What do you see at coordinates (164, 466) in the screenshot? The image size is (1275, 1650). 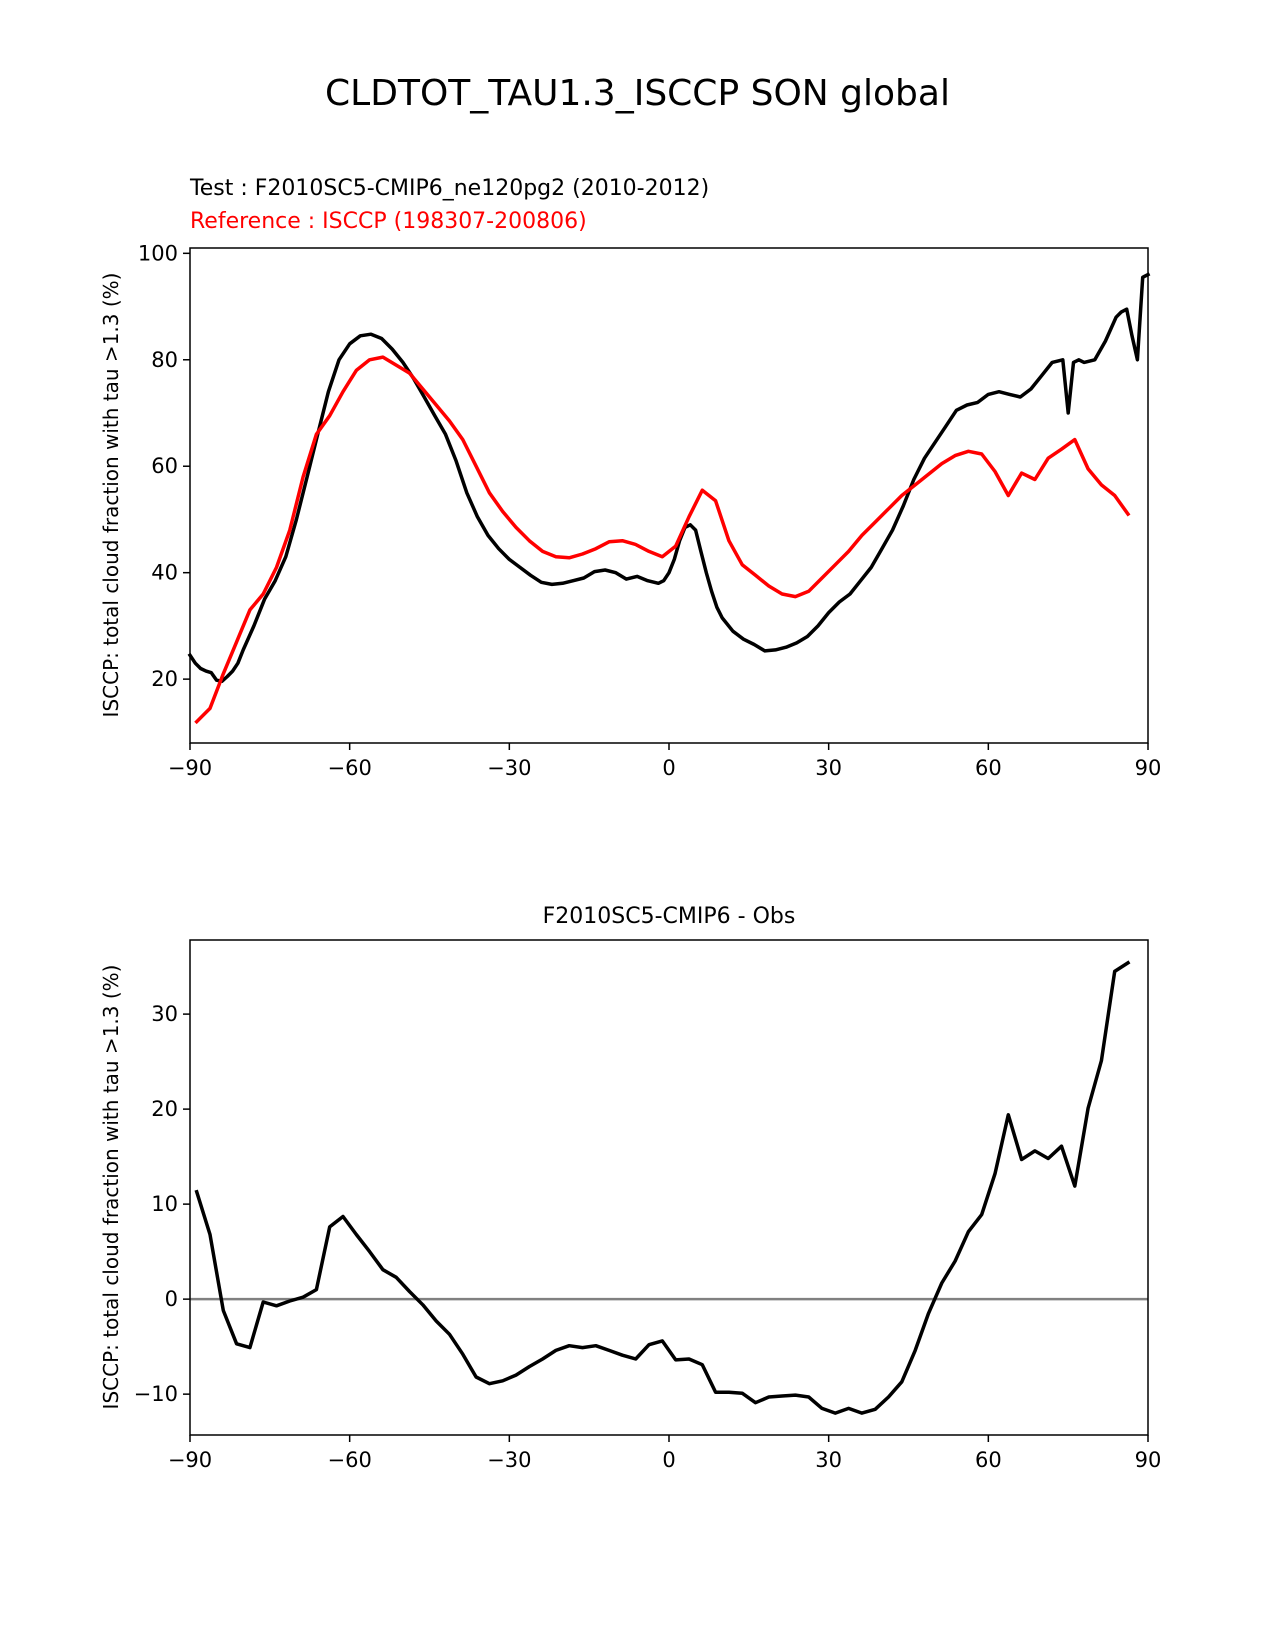 I see `y-tick-label: 60` at bounding box center [164, 466].